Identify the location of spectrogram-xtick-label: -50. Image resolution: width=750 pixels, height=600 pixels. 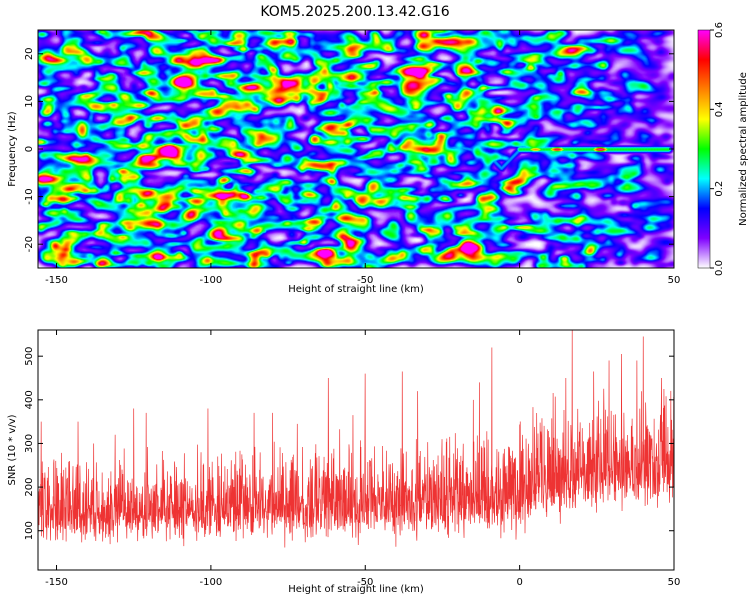
(365, 280).